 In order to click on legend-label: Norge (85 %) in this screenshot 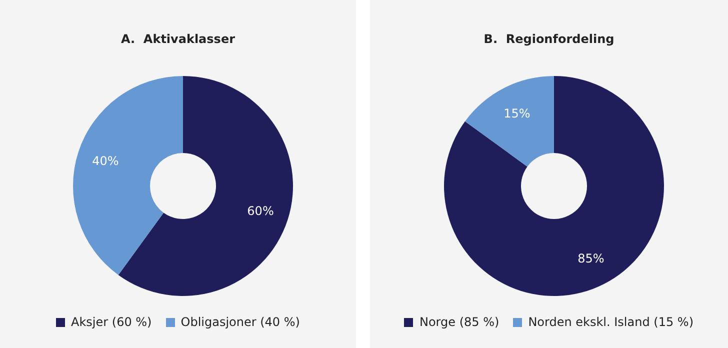, I will do `click(459, 322)`.